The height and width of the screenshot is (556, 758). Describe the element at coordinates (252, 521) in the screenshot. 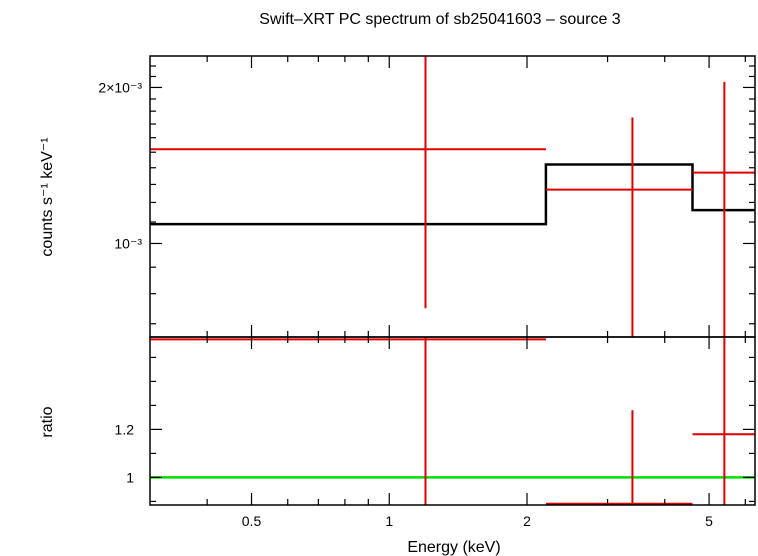

I see `x-tick-label-1: 0.5` at that location.